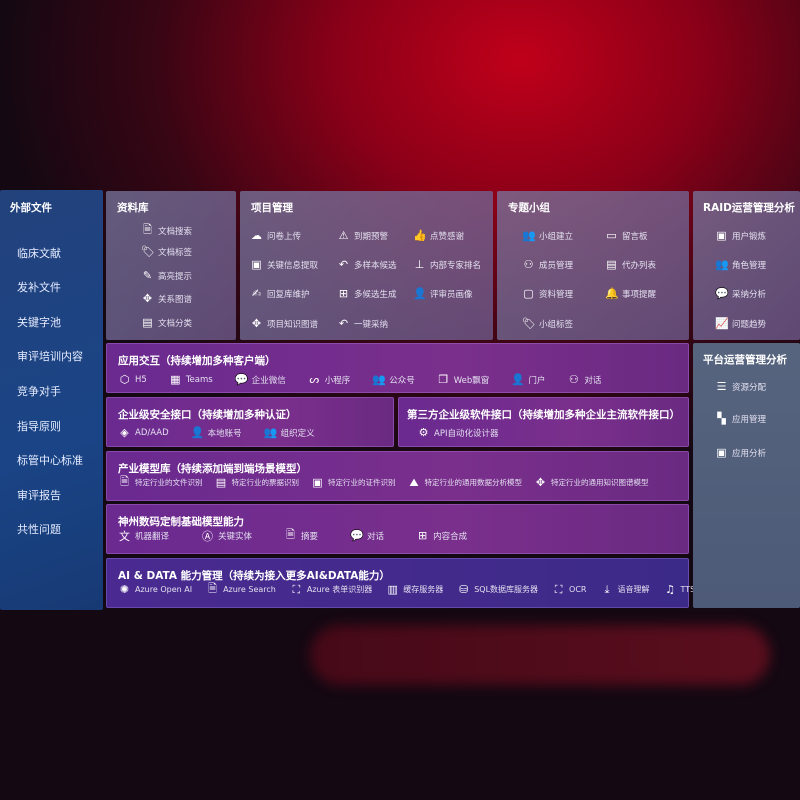 The image size is (800, 800). Describe the element at coordinates (329, 379) in the screenshot. I see `app-miniprogram: ᔕ 小程序` at that location.